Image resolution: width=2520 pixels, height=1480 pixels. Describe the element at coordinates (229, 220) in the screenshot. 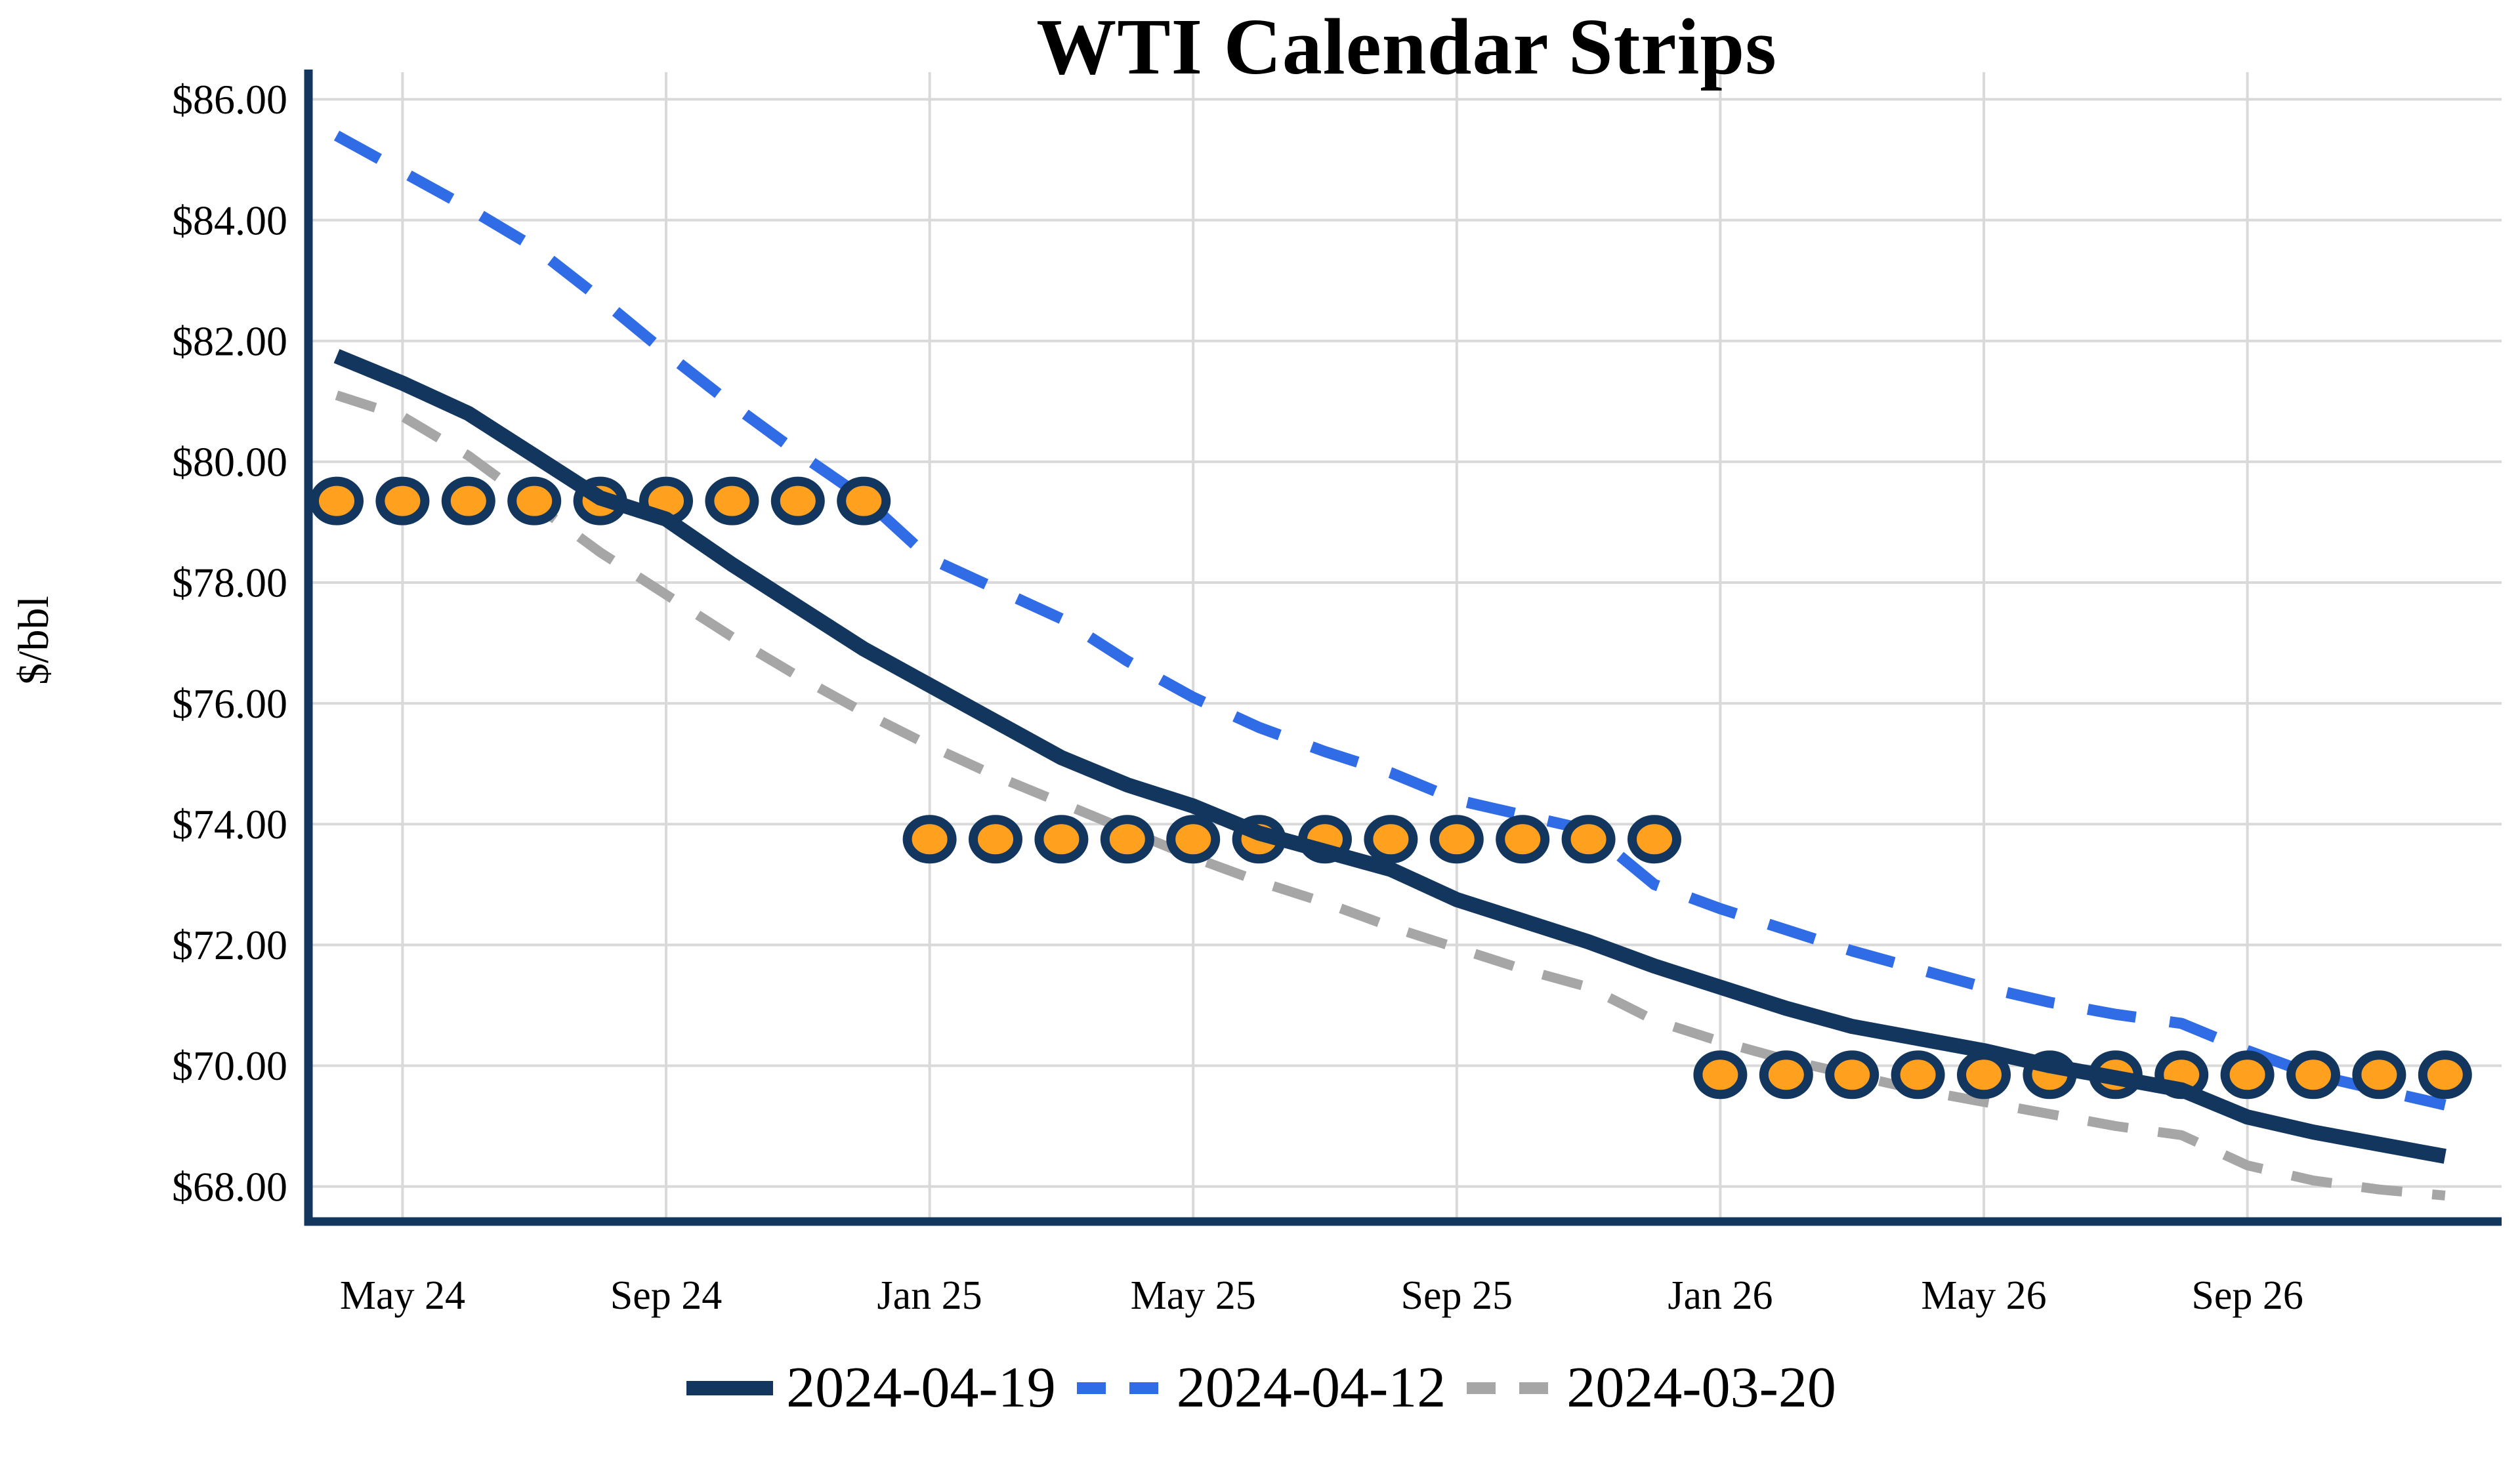

I see `y-tick-label: $84.00` at that location.